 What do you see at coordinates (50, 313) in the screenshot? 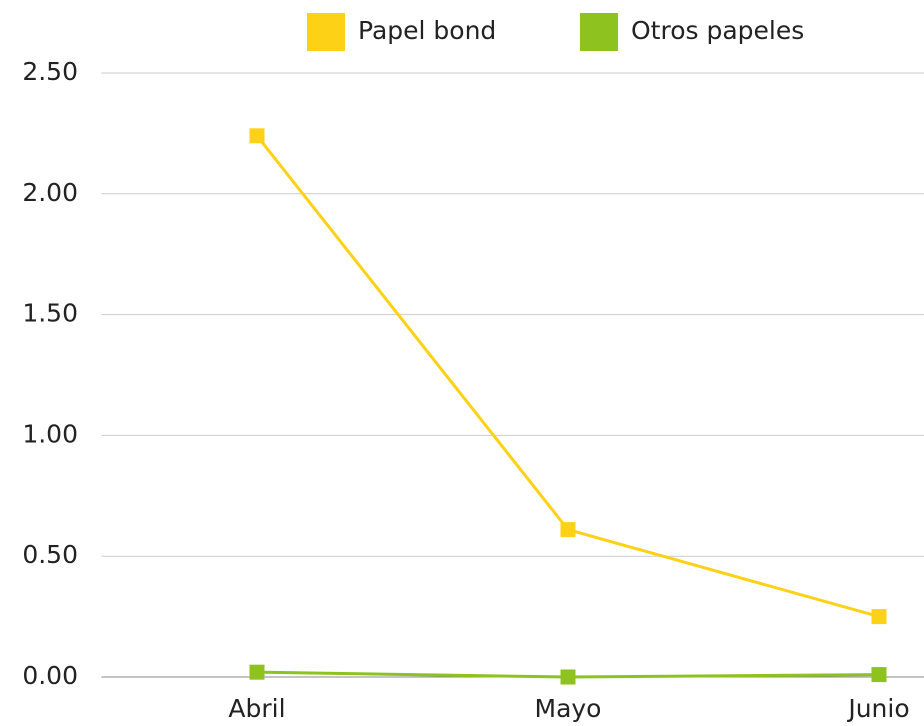
I see `y-tick-label: 1.50` at bounding box center [50, 313].